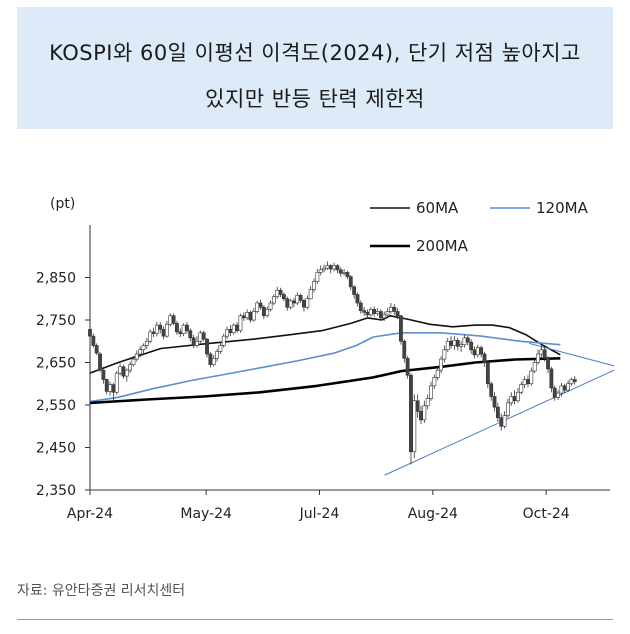 Image resolution: width=630 pixels, height=634 pixels. Describe the element at coordinates (90, 514) in the screenshot. I see `x-tick-label: Apr-24` at that location.